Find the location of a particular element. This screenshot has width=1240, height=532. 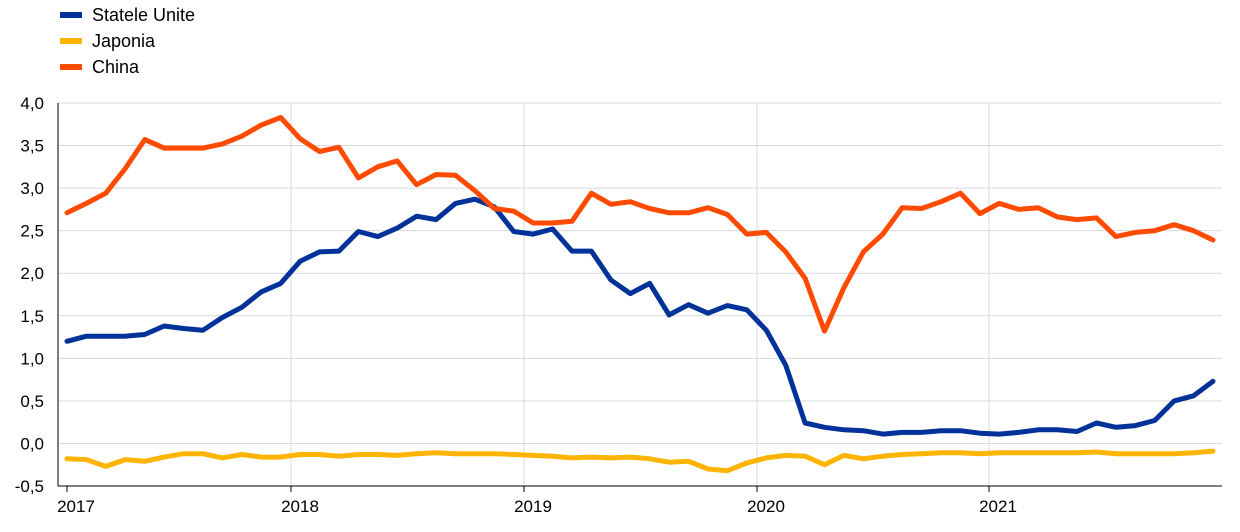

y-tick-label: 3,0 is located at coordinates (32, 188).